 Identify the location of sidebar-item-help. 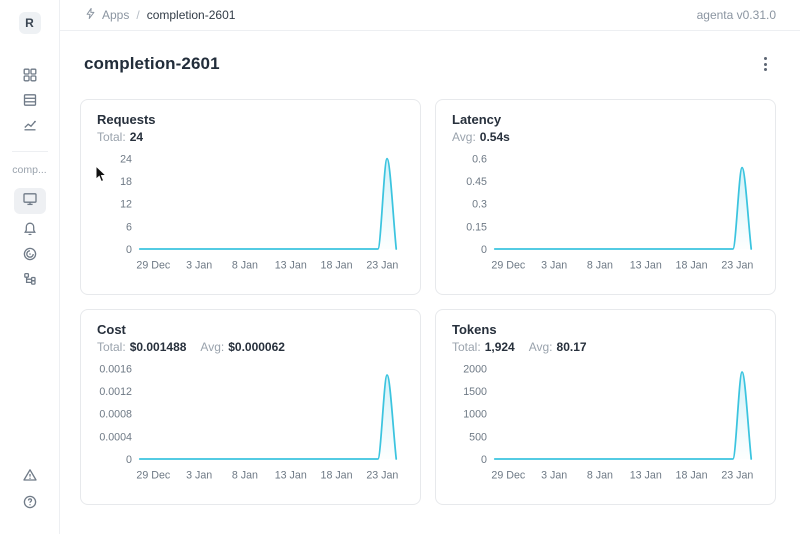
(30, 504).